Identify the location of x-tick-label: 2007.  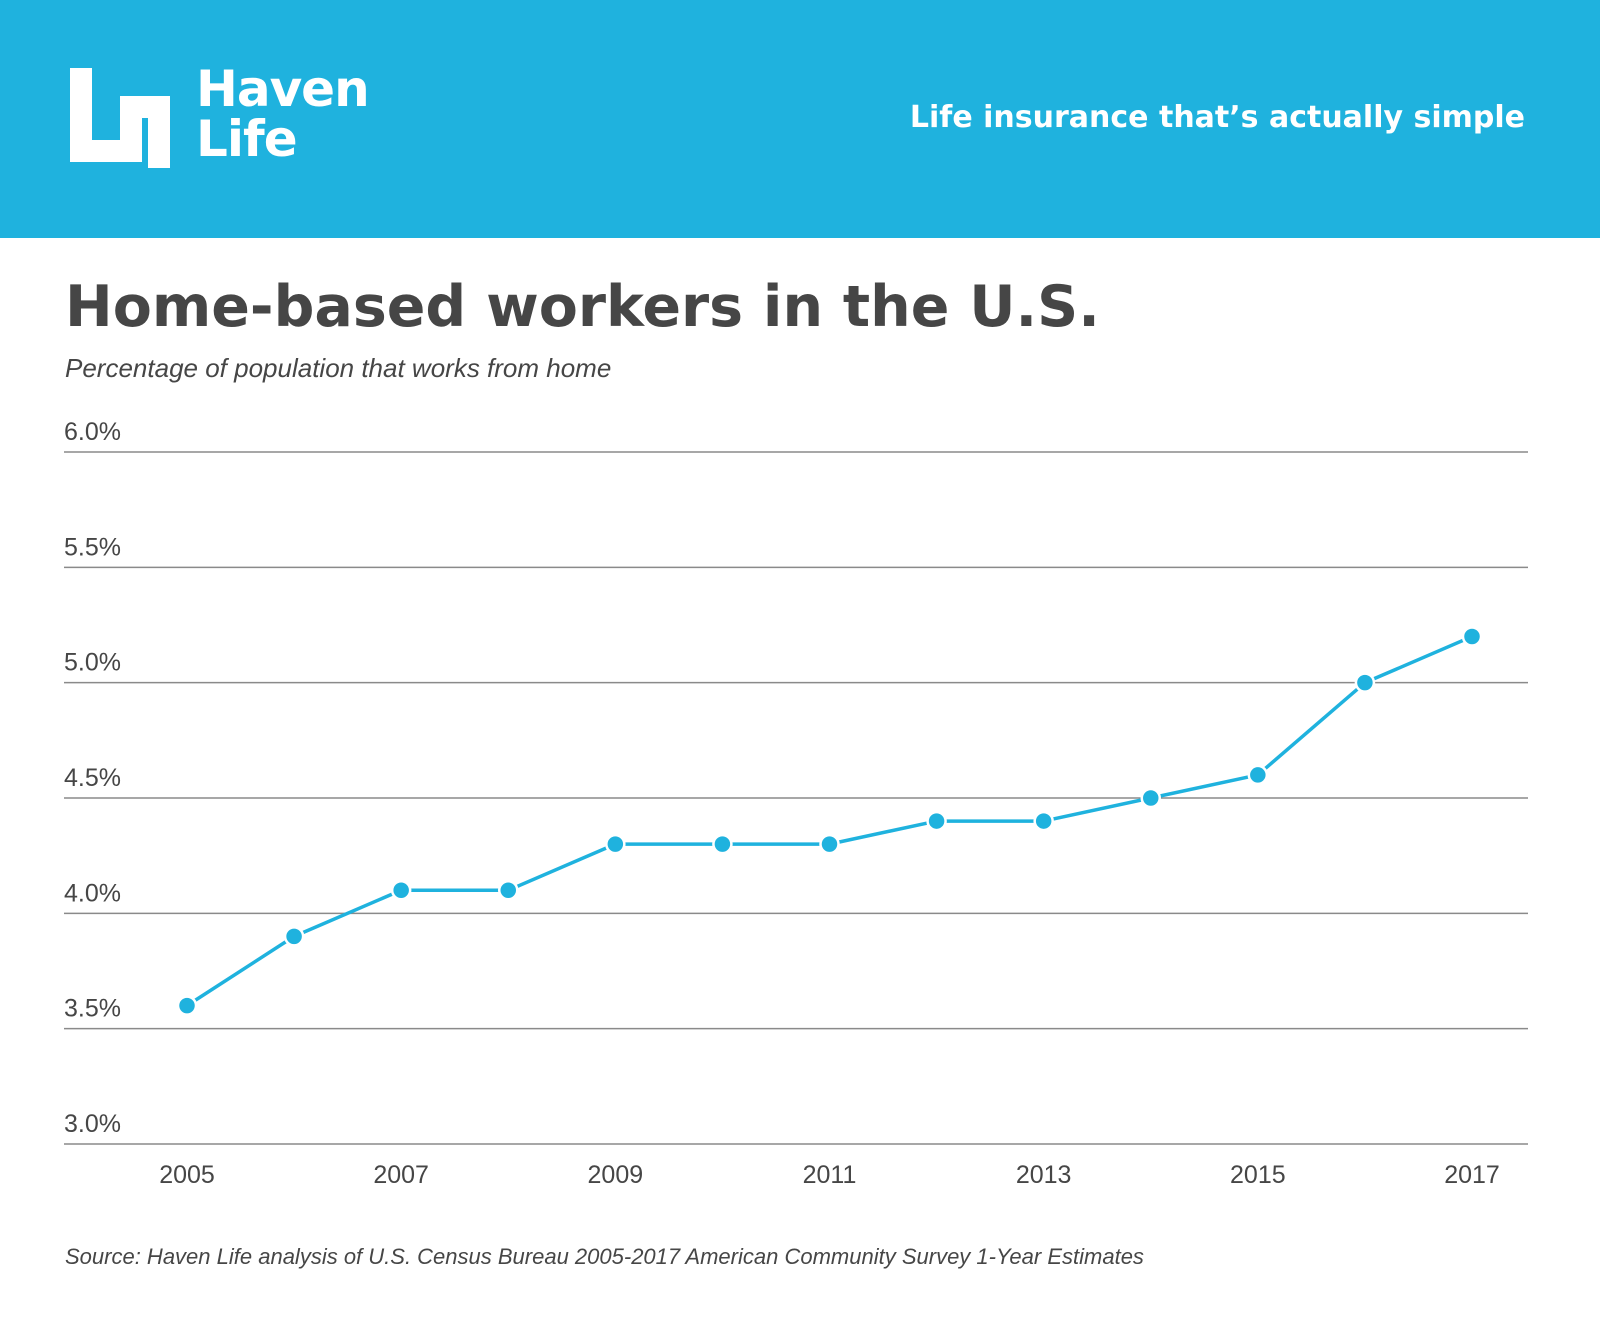
(401, 1175).